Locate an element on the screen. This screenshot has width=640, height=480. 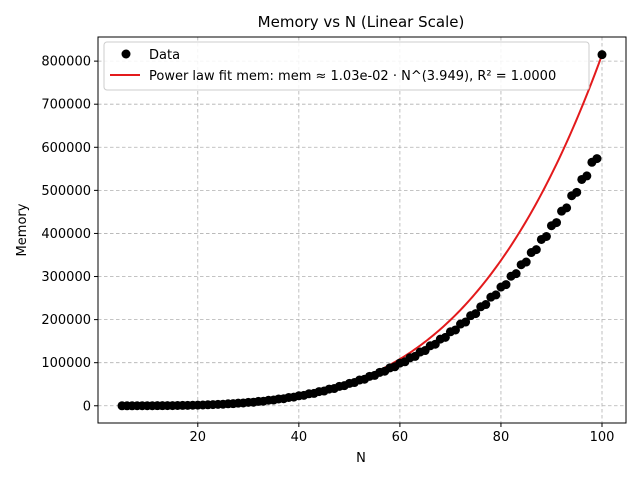
y-tick-label: 400000 is located at coordinates (66, 234).